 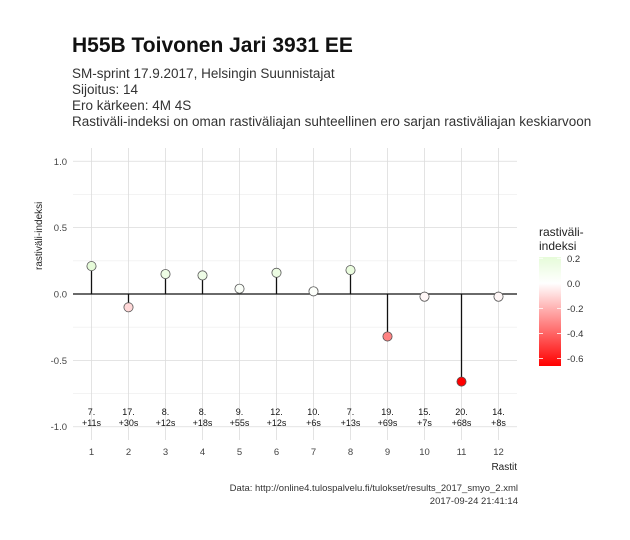 I want to click on legend-title: rastiväli- indeksi, so click(x=561, y=239).